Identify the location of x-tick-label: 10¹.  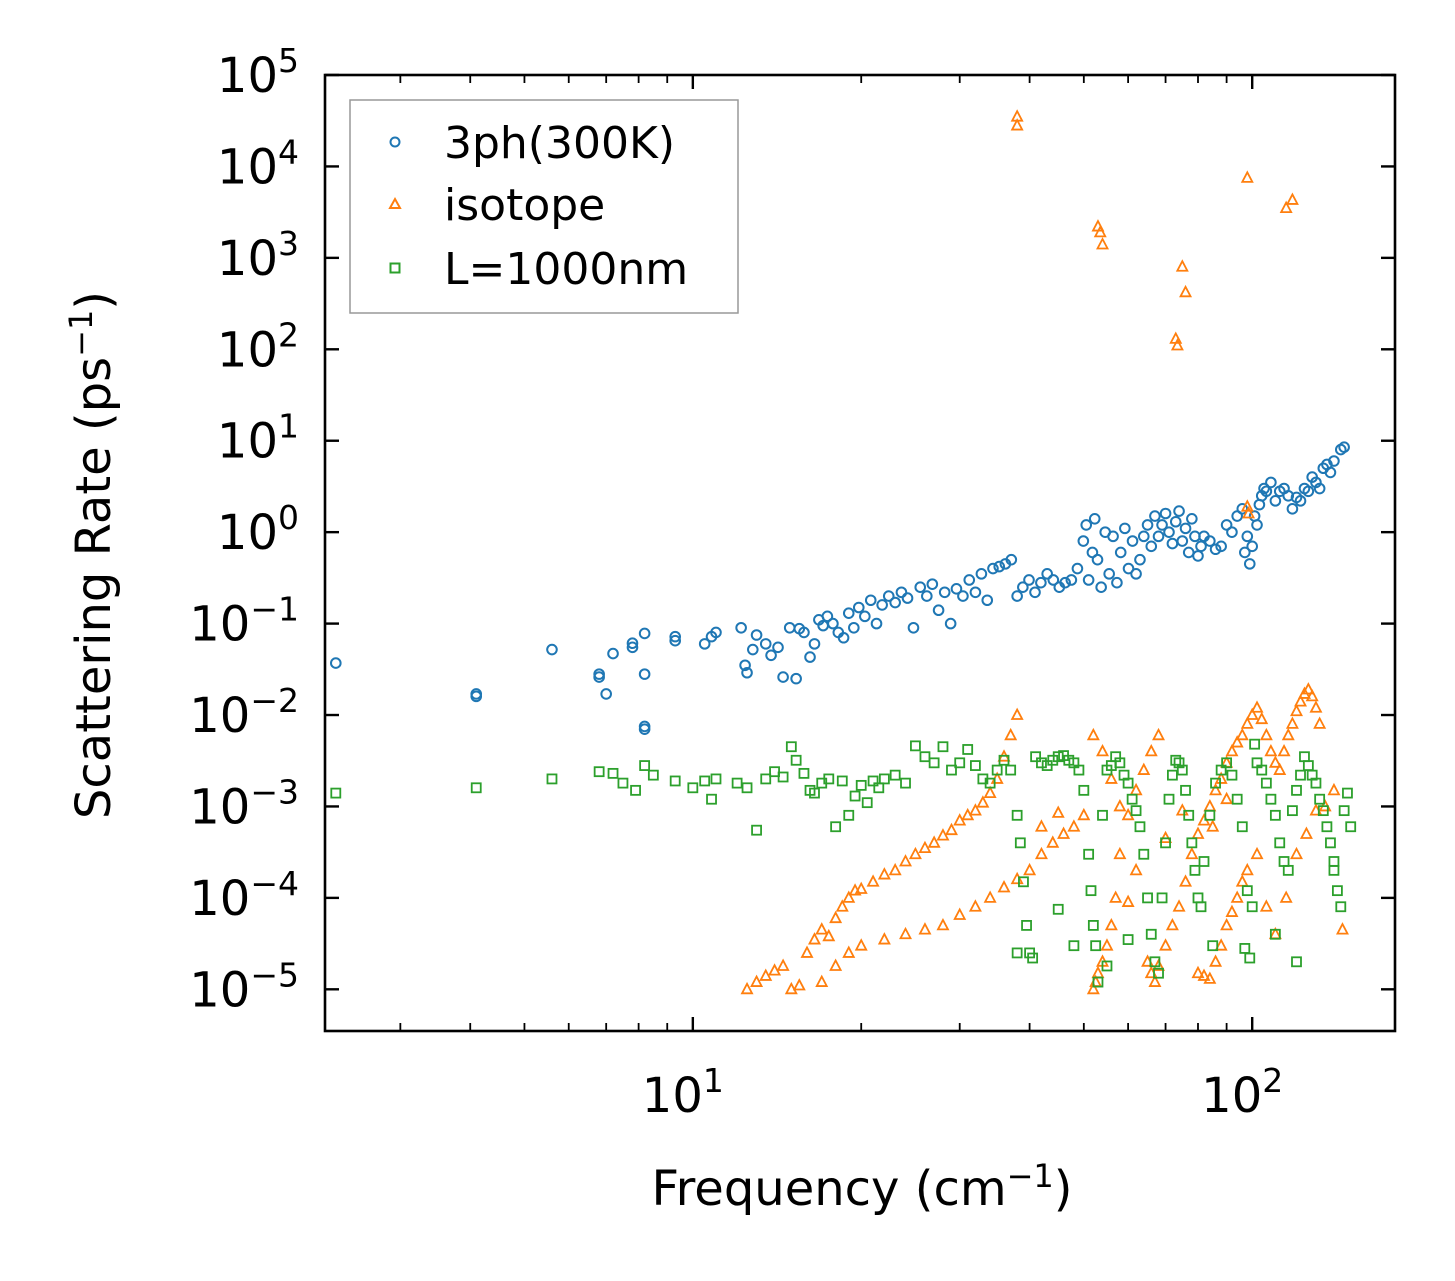
(683, 1092).